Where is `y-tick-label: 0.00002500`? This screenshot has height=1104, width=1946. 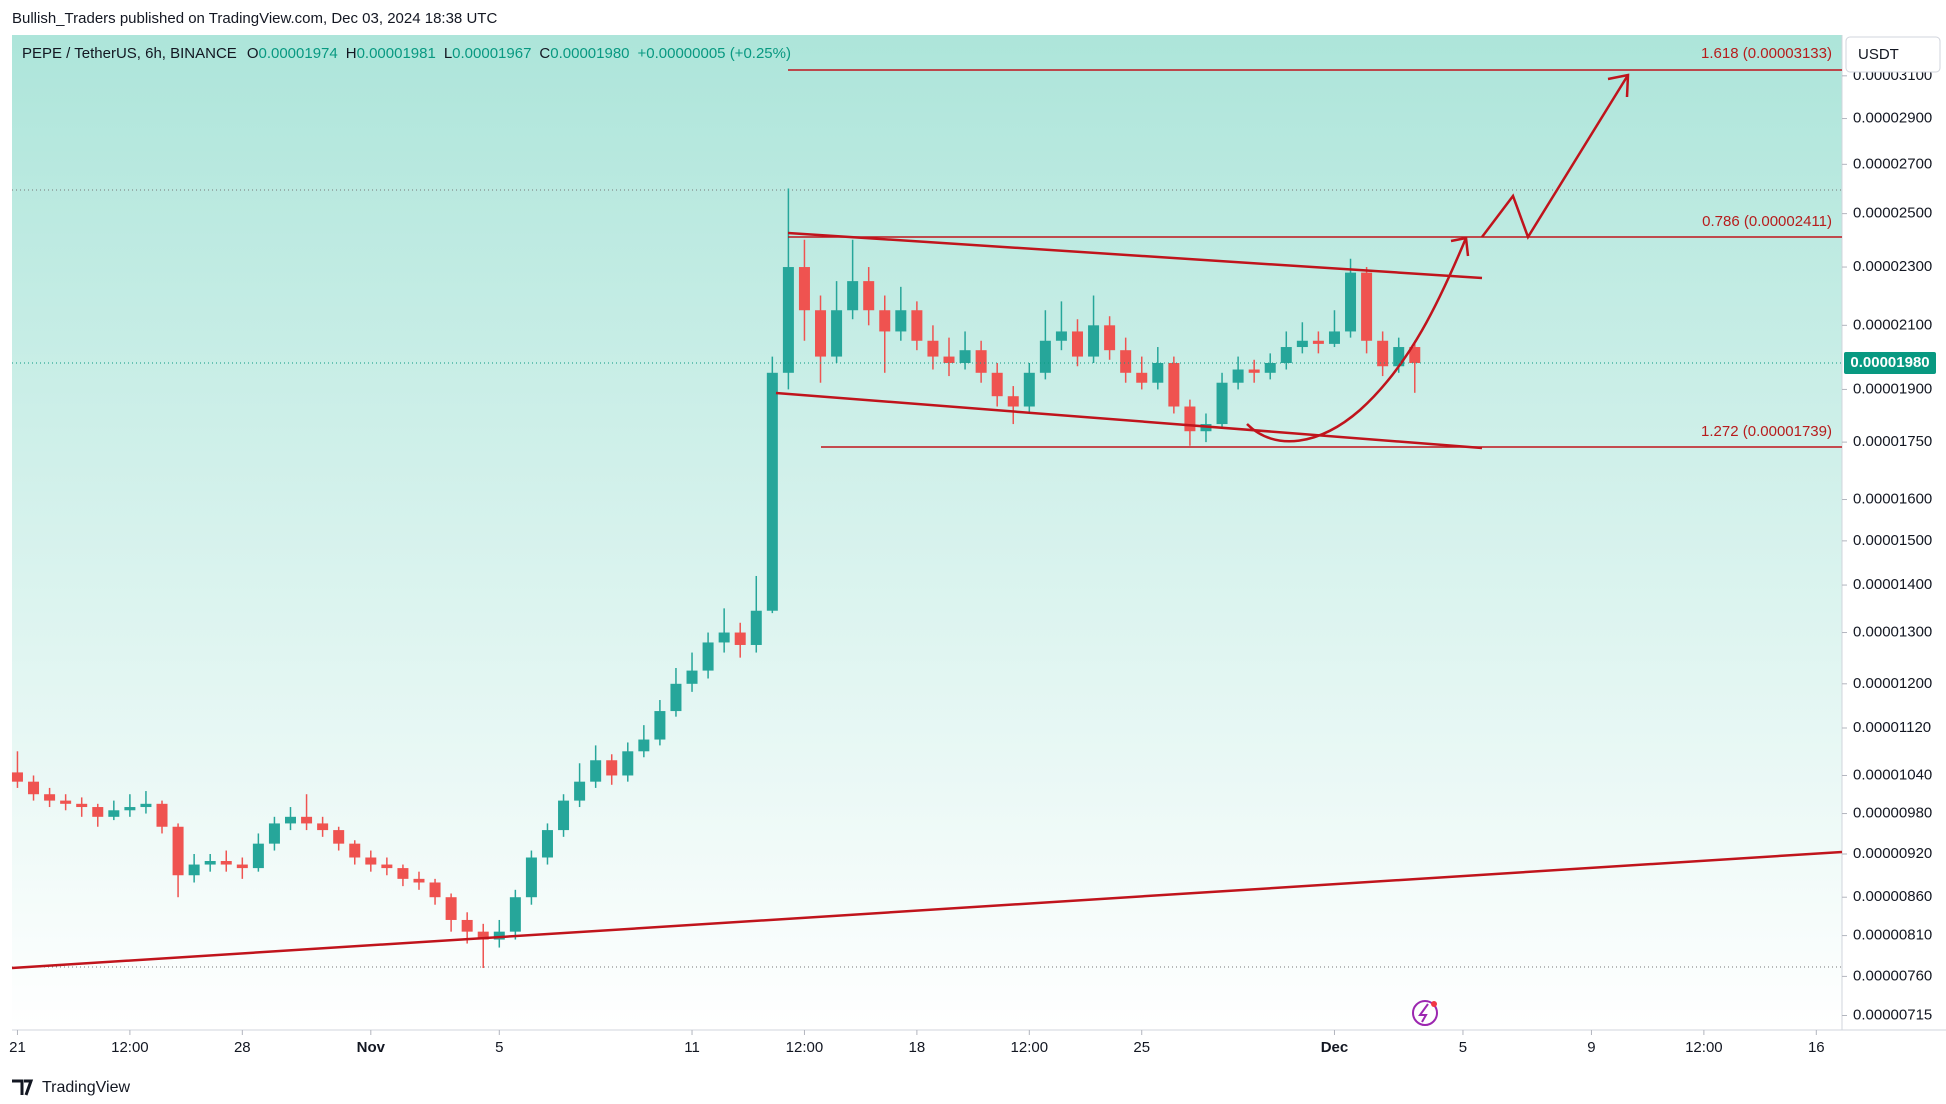 y-tick-label: 0.00002500 is located at coordinates (1892, 213).